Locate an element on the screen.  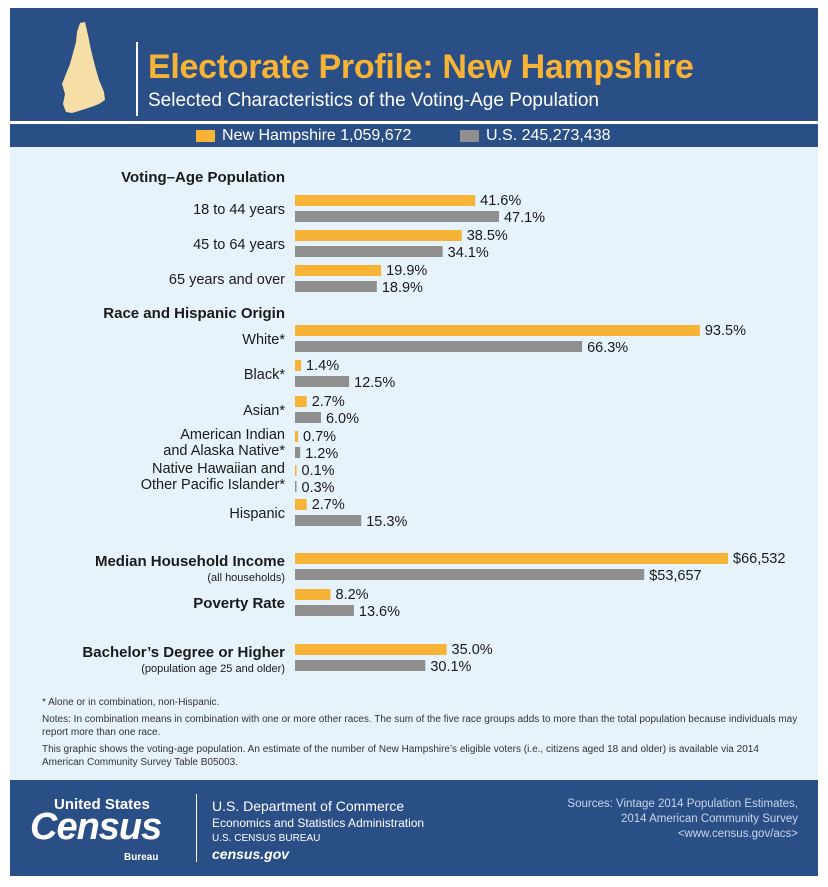
section-title: Voting–Age Population is located at coordinates (203, 177).